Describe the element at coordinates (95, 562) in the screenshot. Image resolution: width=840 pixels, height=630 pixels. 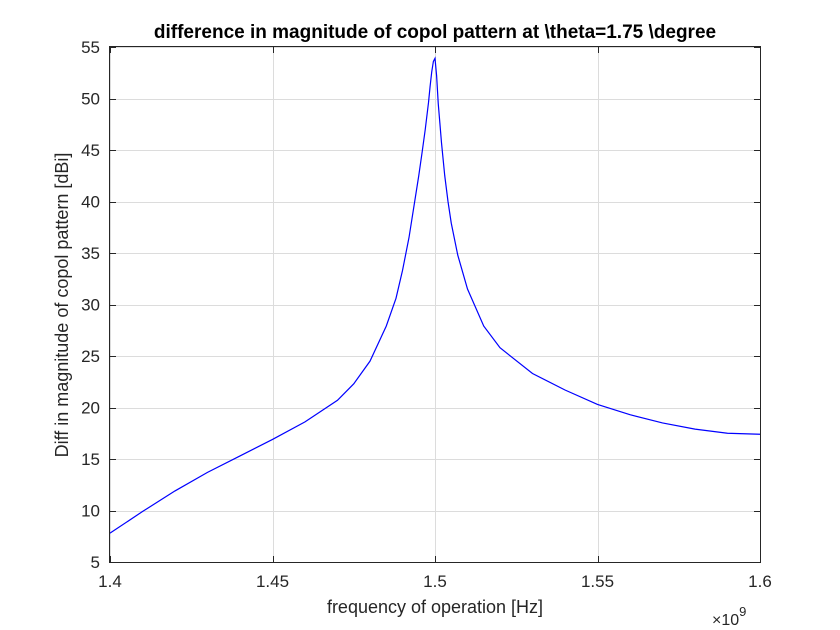
I see `y-tick-label: 5` at that location.